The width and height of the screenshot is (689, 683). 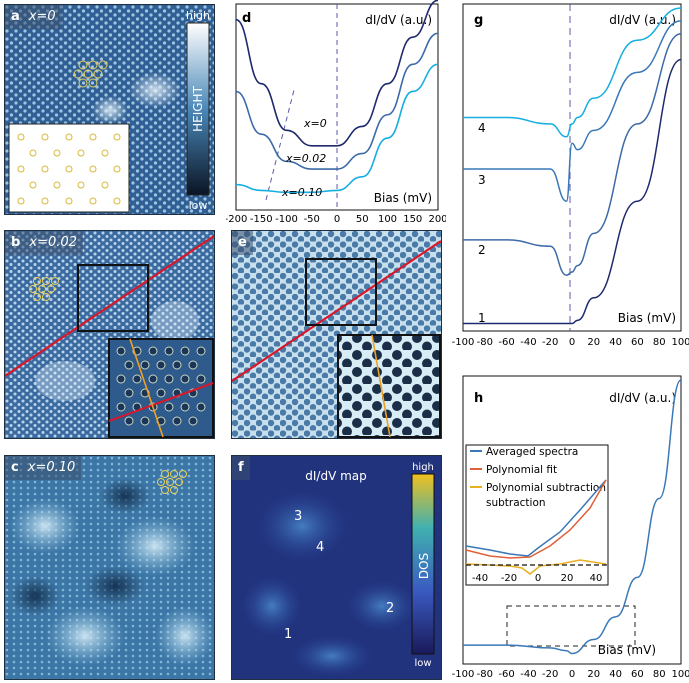 What do you see at coordinates (246, 18) in the screenshot?
I see `panel-d-letter: d` at bounding box center [246, 18].